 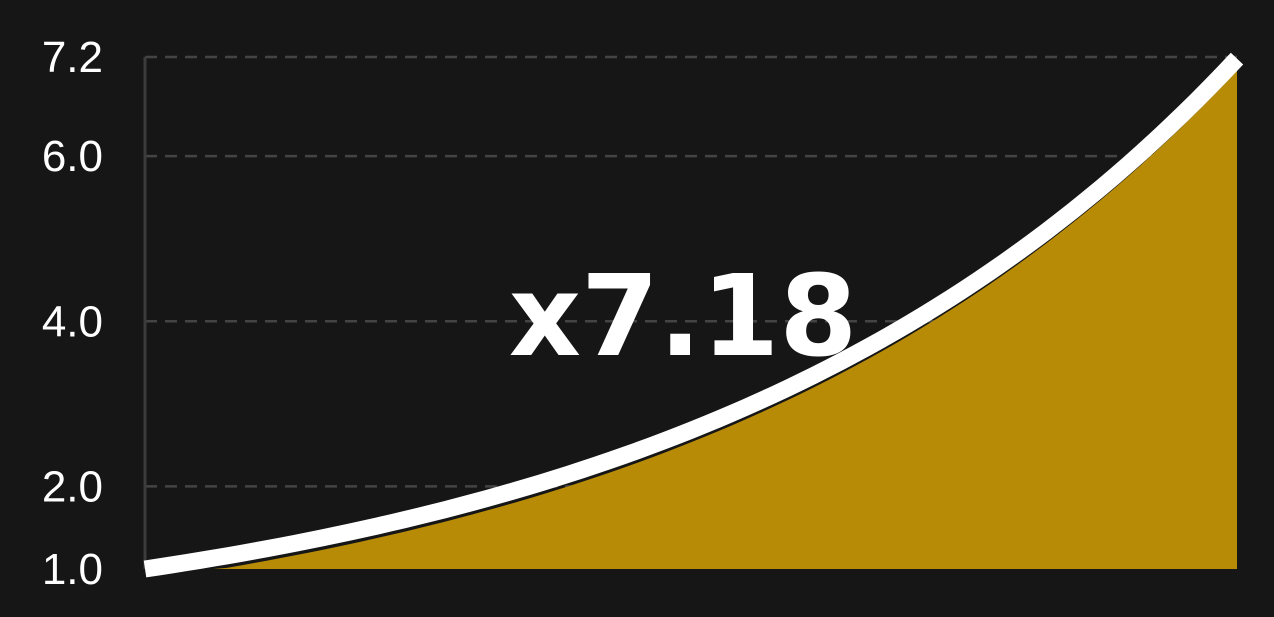 I want to click on y-tick-labels: 1.0 2.0 4.0 6.0 7.2, so click(x=72, y=313).